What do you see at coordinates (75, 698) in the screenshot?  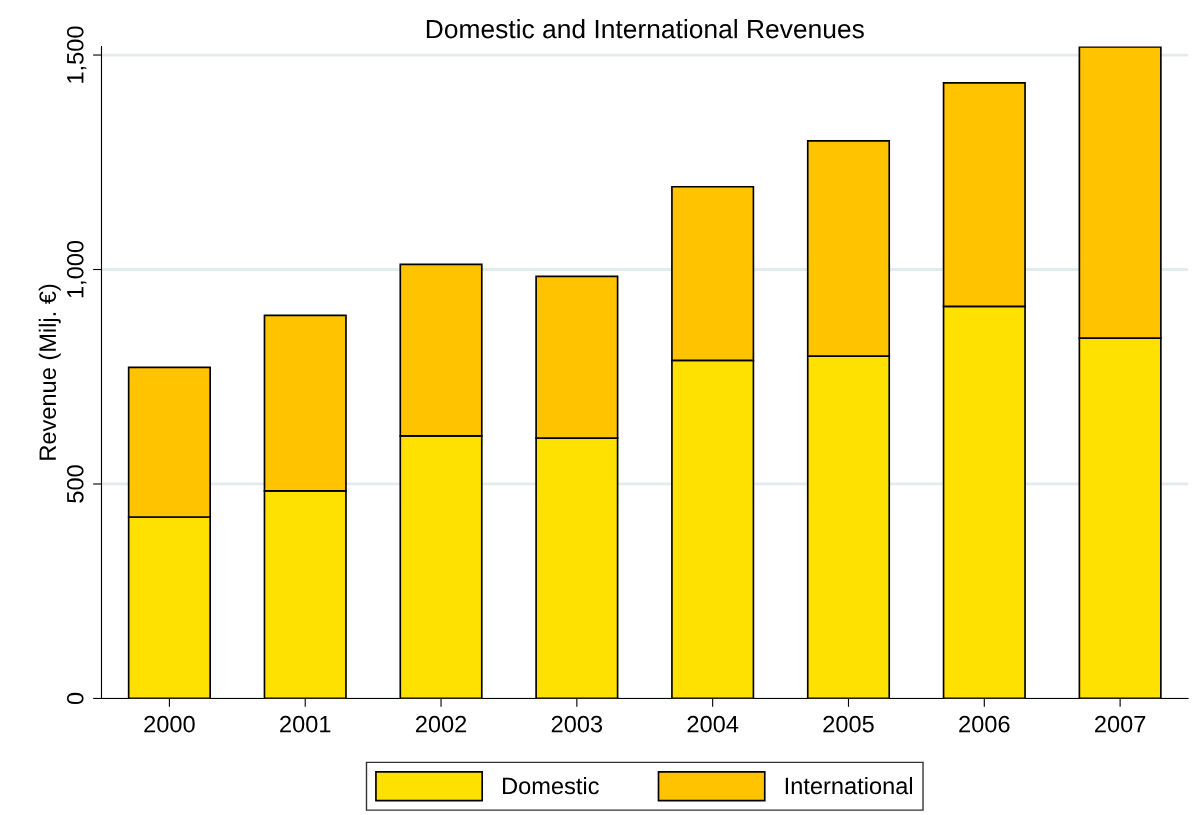 I see `y-tick-label: 0` at bounding box center [75, 698].